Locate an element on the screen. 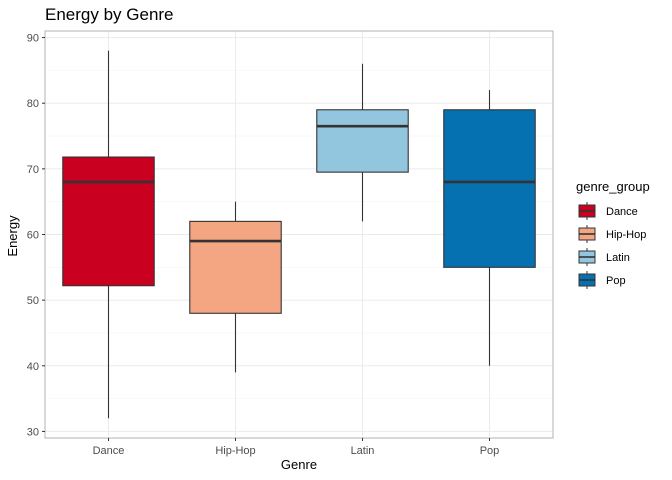 This screenshot has width=672, height=480. y-axis-ticks: 30 40 50 60 70 80 90 is located at coordinates (36, 235).